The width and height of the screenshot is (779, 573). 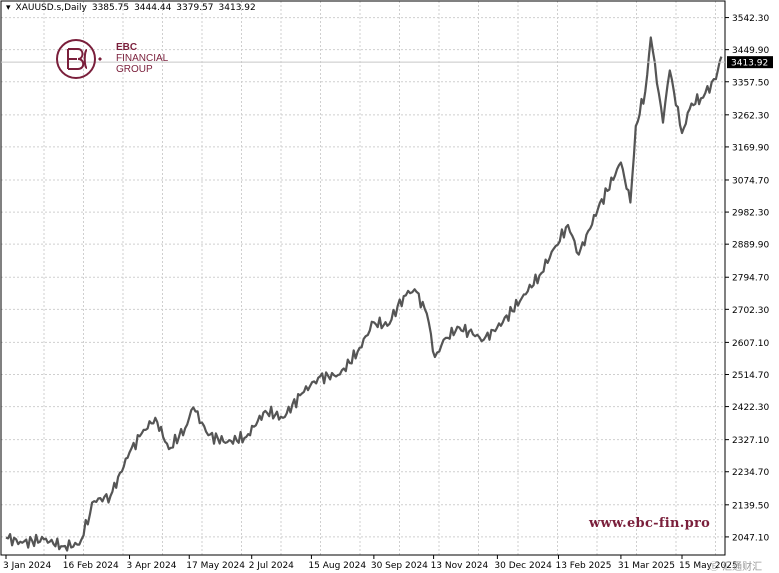 I want to click on x-tick-label: 13 Nov 2024, so click(x=460, y=566).